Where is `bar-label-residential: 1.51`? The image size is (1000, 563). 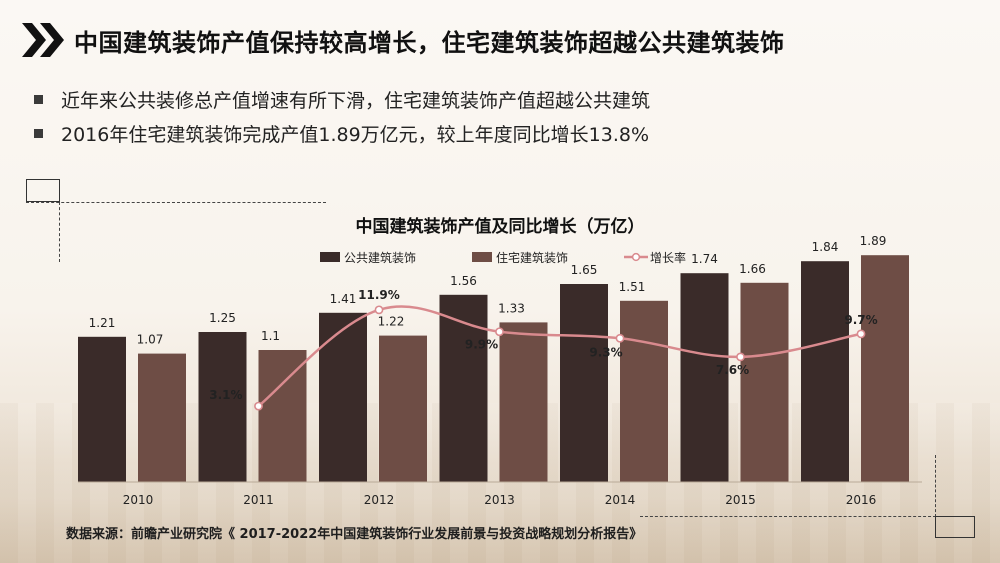
bar-label-residential: 1.51 is located at coordinates (632, 287).